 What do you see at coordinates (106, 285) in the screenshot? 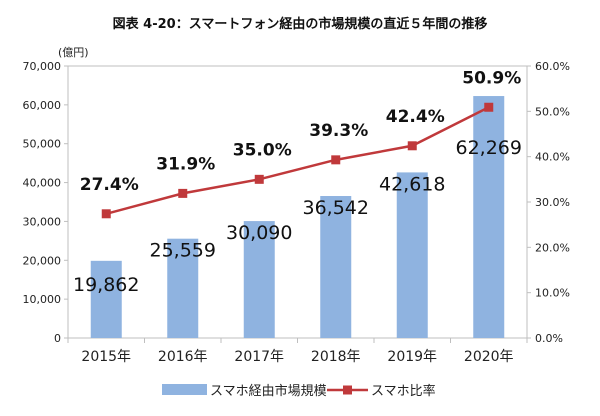
I see `bar-value-label: 19,862` at bounding box center [106, 285].